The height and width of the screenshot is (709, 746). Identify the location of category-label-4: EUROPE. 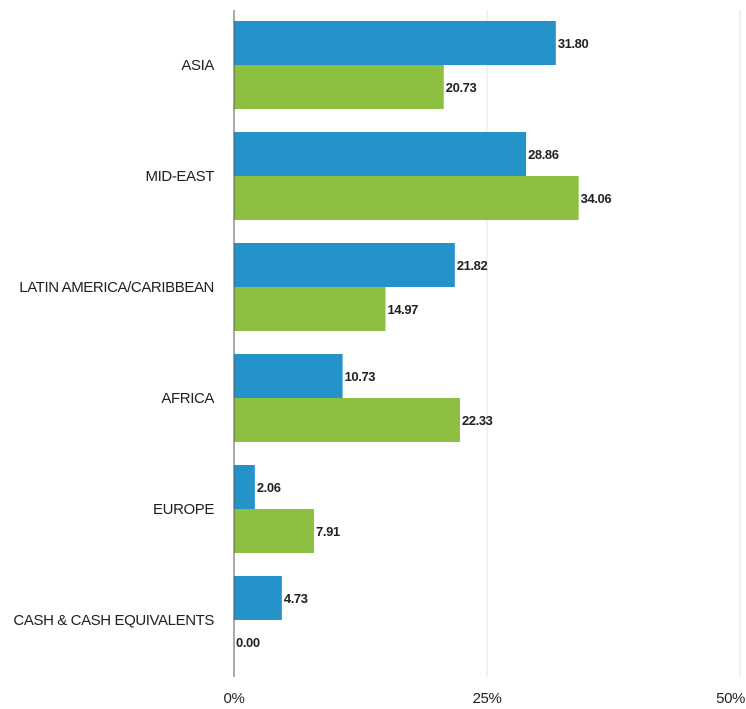
(183, 509).